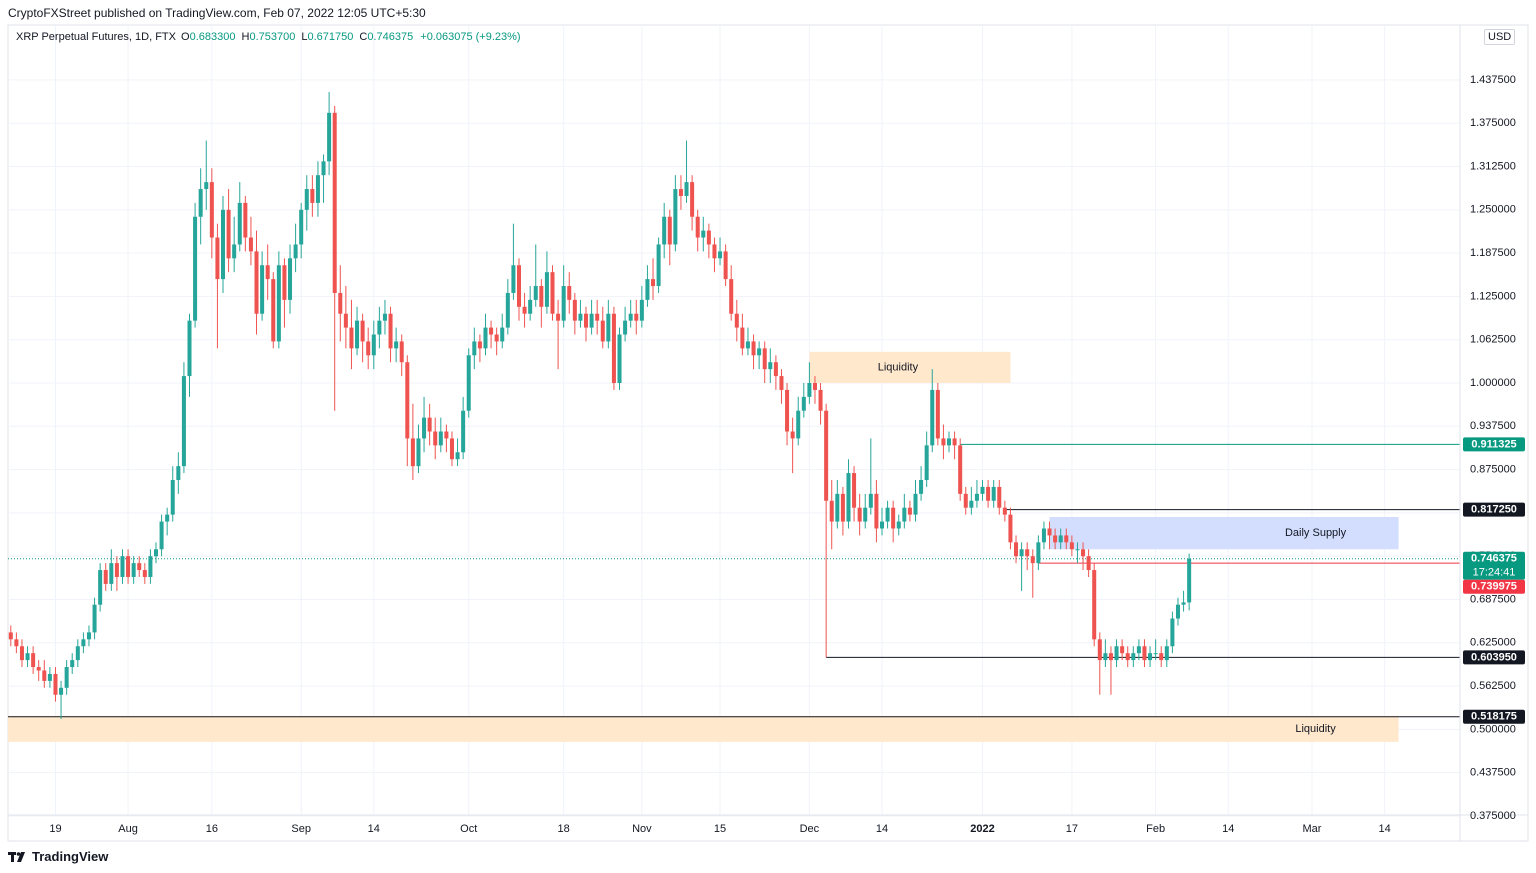 The image size is (1536, 873). Describe the element at coordinates (212, 829) in the screenshot. I see `x-tick-label: 16` at that location.